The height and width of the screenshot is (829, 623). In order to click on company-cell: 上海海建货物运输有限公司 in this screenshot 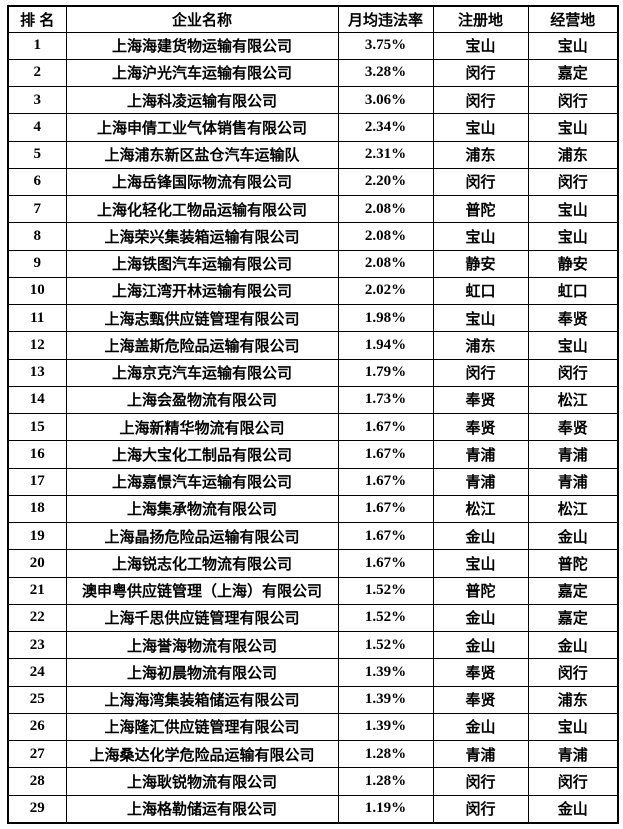, I will do `click(202, 45)`.